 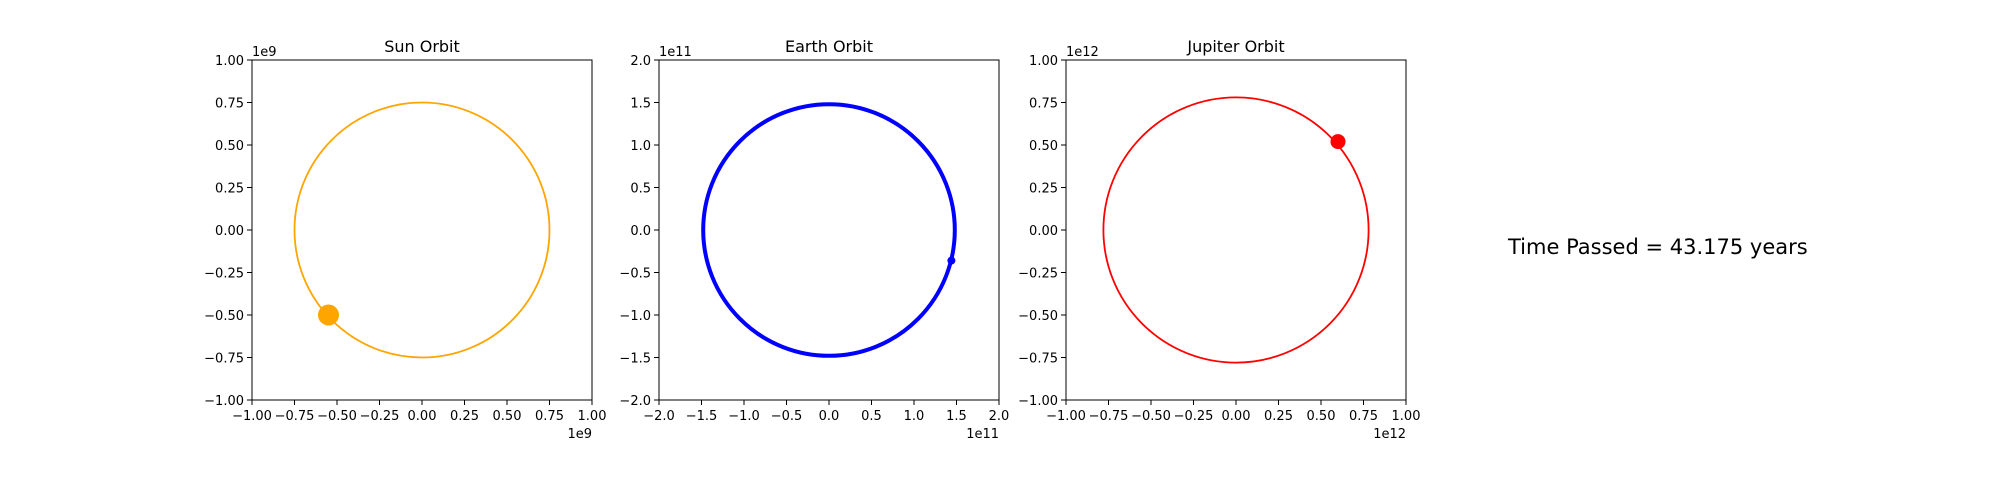 I want to click on y-tick-label: −2.0, so click(x=635, y=401).